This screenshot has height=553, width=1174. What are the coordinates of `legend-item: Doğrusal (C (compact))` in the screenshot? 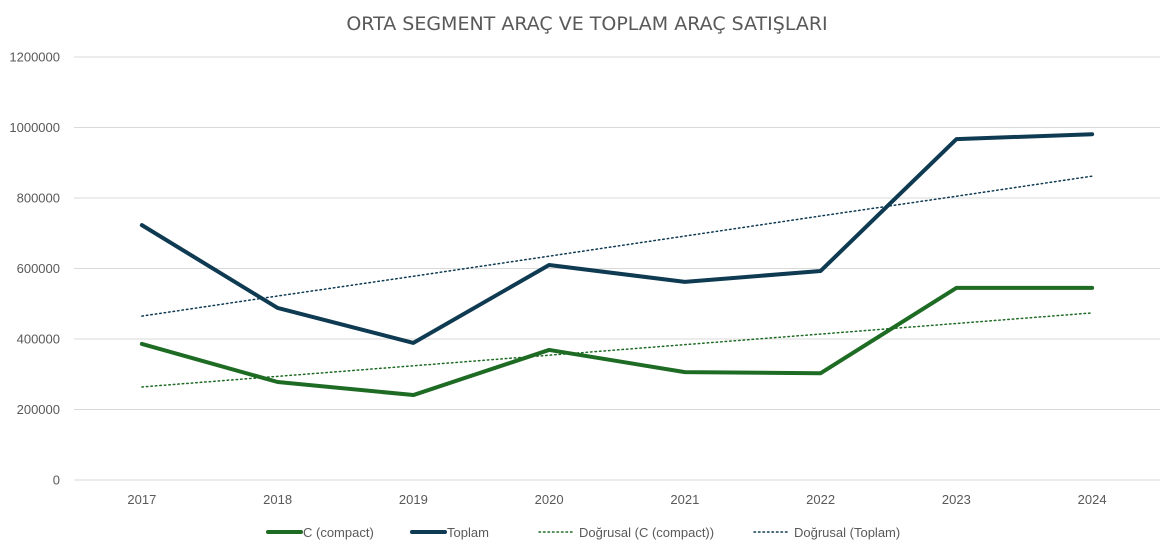 It's located at (626, 532).